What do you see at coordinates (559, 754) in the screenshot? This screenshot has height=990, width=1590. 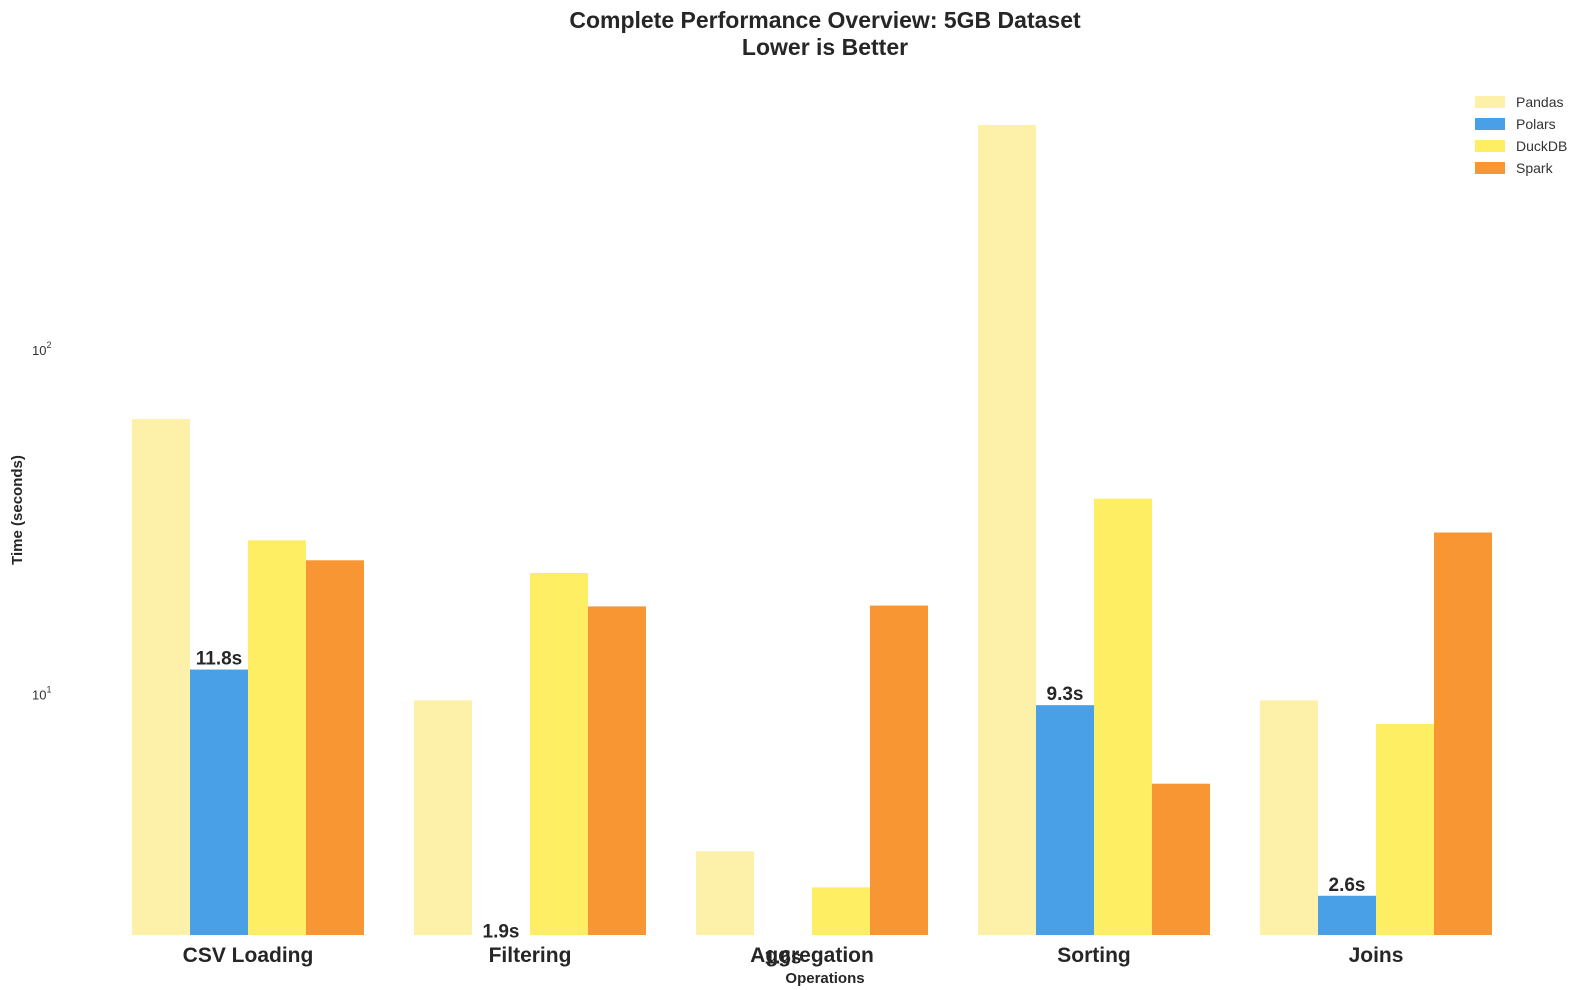 I see `bar-duckdb-filtering` at bounding box center [559, 754].